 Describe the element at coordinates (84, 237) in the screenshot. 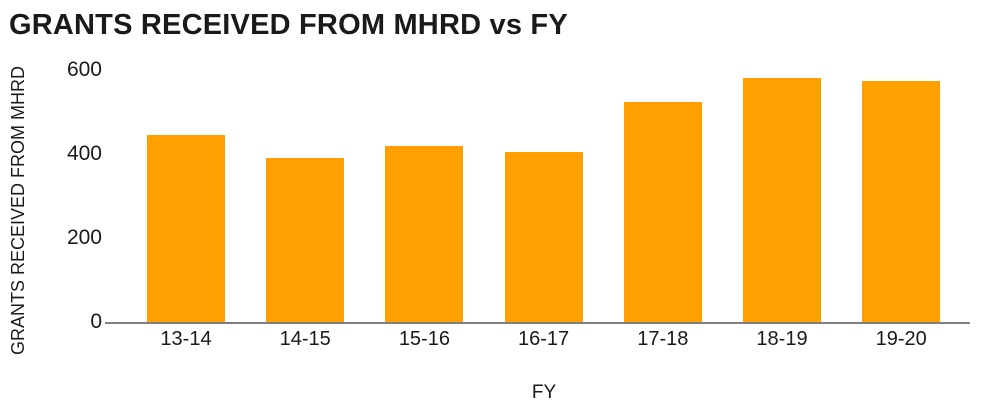

I see `y-tick-label: 200` at that location.